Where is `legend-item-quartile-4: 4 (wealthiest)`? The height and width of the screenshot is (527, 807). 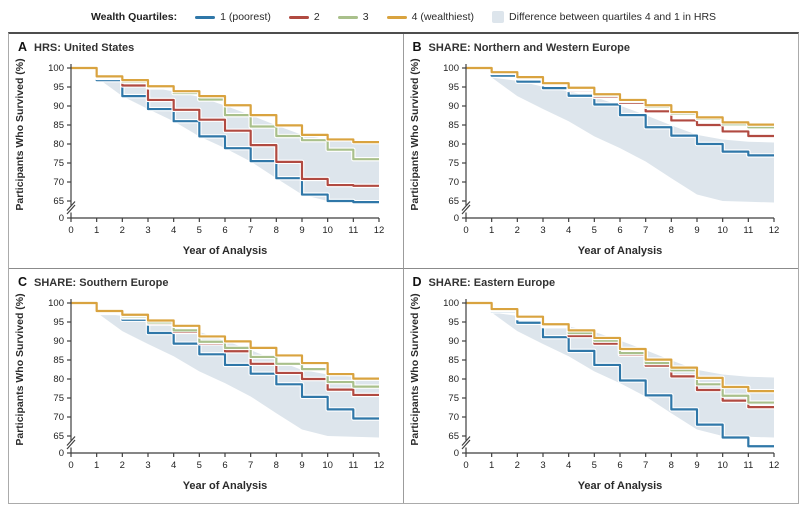 legend-item-quartile-4: 4 (wealthiest) is located at coordinates (430, 17).